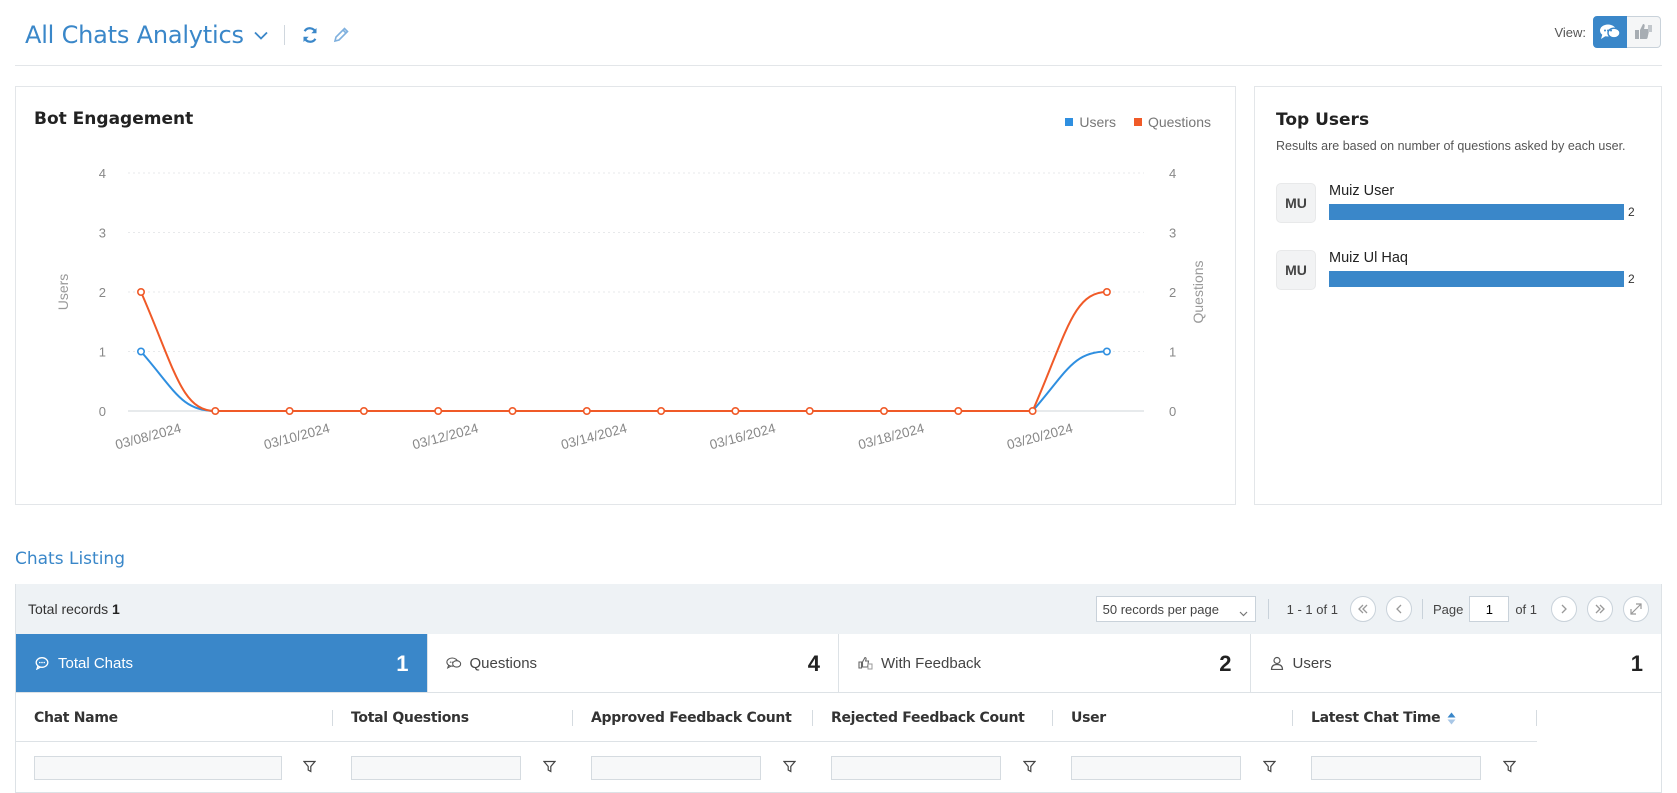  What do you see at coordinates (1396, 768) in the screenshot?
I see `filter-input-latest-chat-time` at bounding box center [1396, 768].